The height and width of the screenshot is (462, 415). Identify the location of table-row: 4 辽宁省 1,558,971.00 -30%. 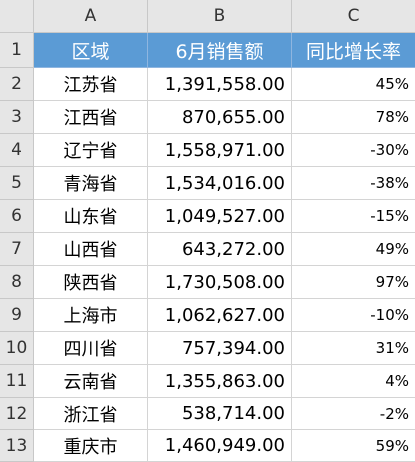
(207, 150).